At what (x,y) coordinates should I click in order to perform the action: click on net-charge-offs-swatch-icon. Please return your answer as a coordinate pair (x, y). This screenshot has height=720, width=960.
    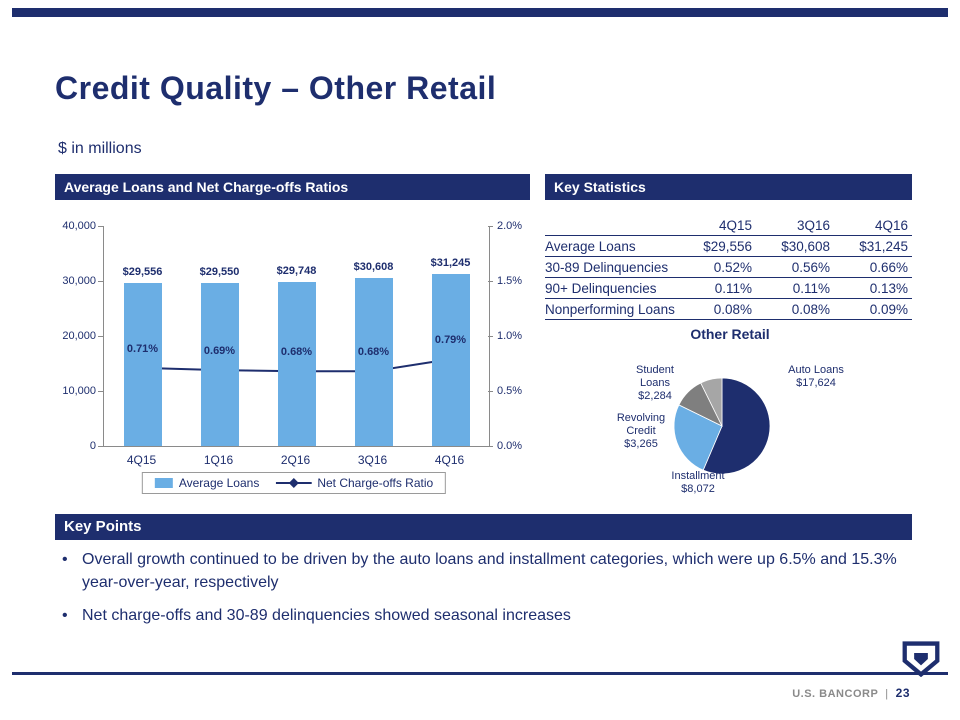
    Looking at the image, I should click on (293, 483).